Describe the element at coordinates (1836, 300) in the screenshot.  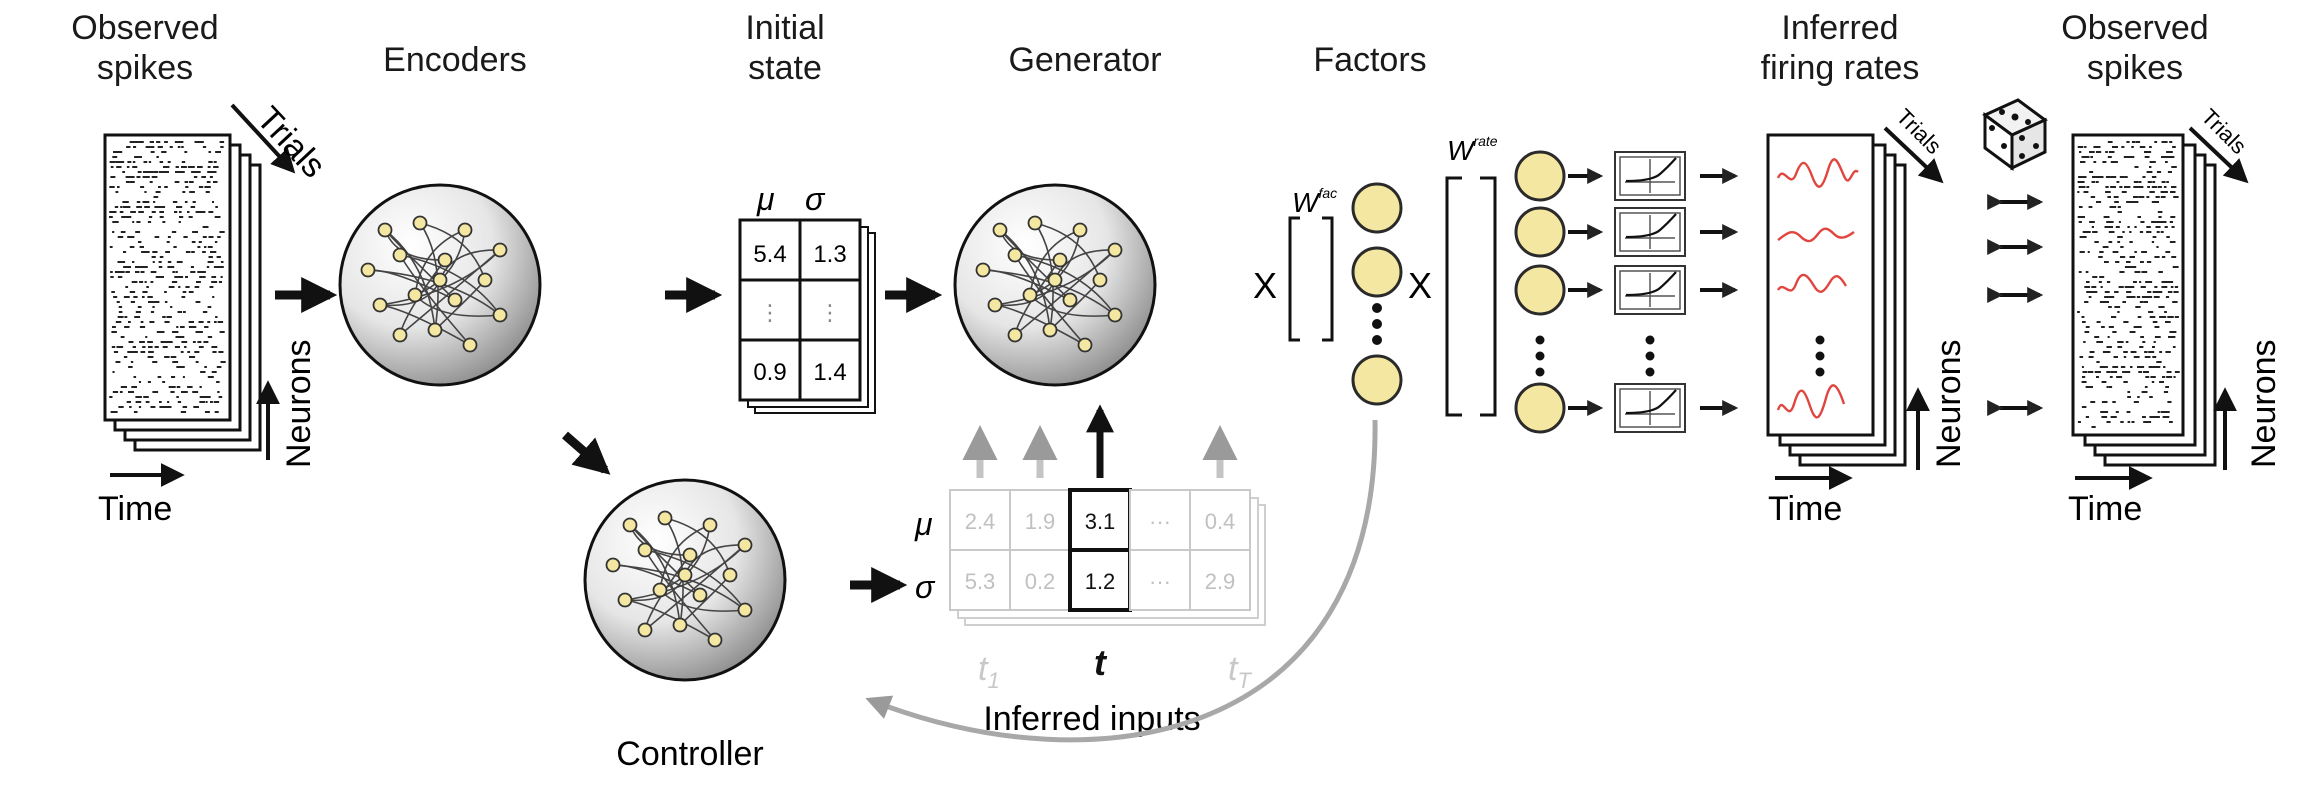
I see `inferred-rates-stack` at that location.